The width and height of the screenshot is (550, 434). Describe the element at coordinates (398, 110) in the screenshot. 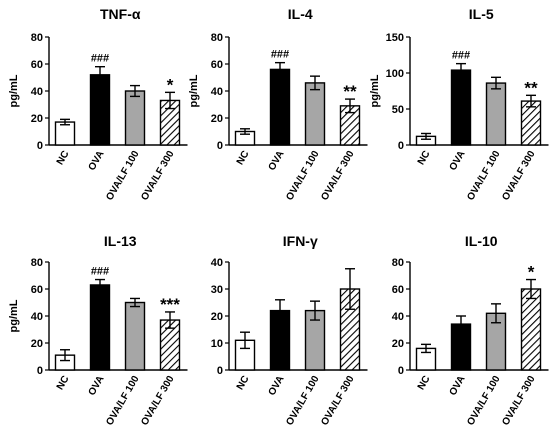

I see `y-tick-label: 50` at that location.